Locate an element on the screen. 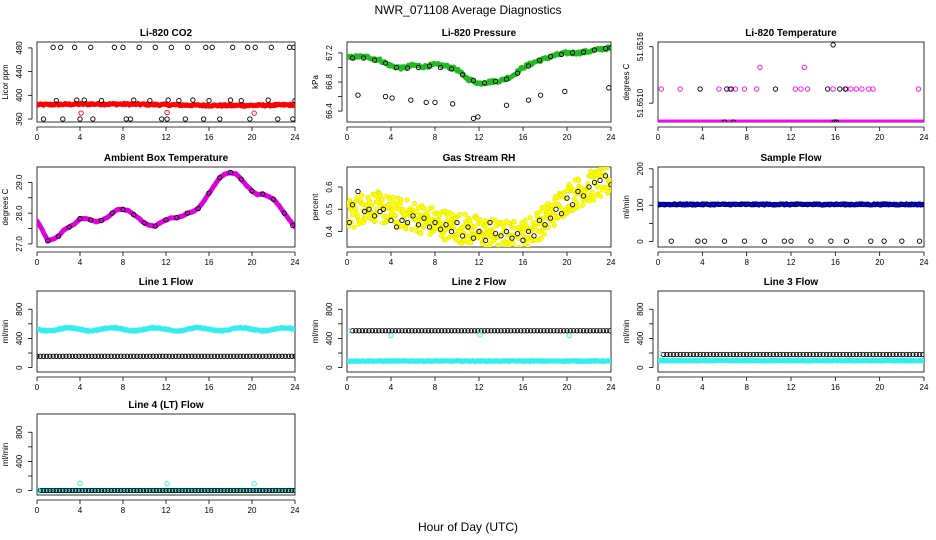  panel-title: Li-820 CO2 is located at coordinates (166, 33).